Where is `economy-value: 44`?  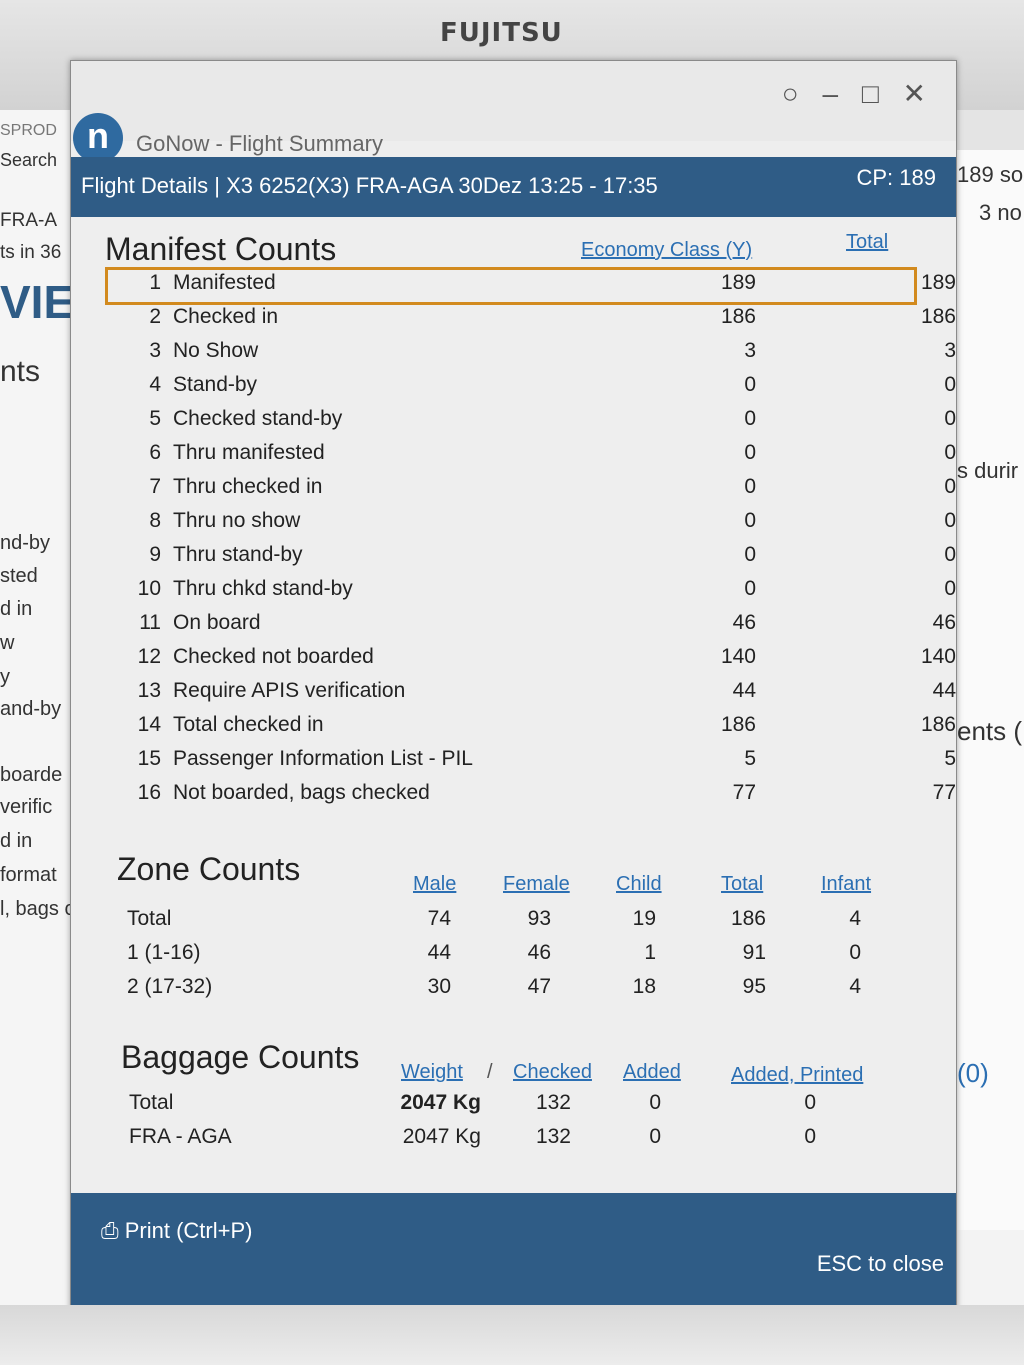 economy-value: 44 is located at coordinates (744, 690).